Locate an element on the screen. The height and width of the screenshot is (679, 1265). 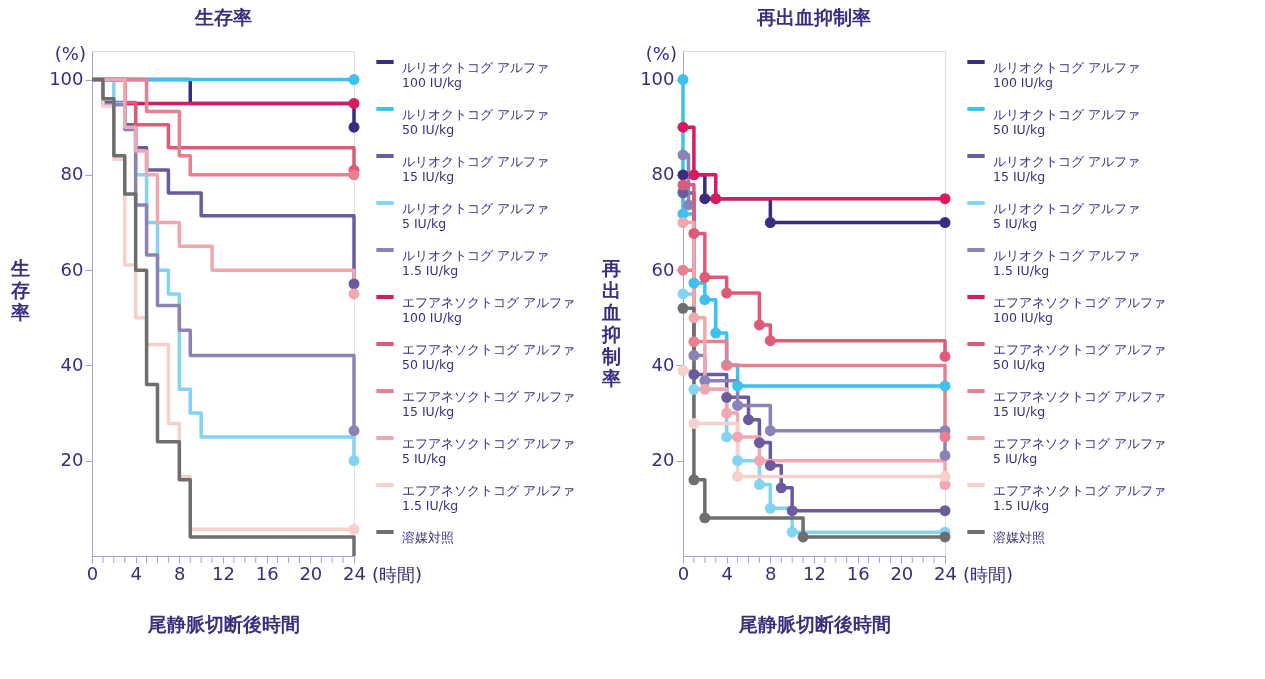
chart-title: 再出血抑制率 is located at coordinates (813, 17).